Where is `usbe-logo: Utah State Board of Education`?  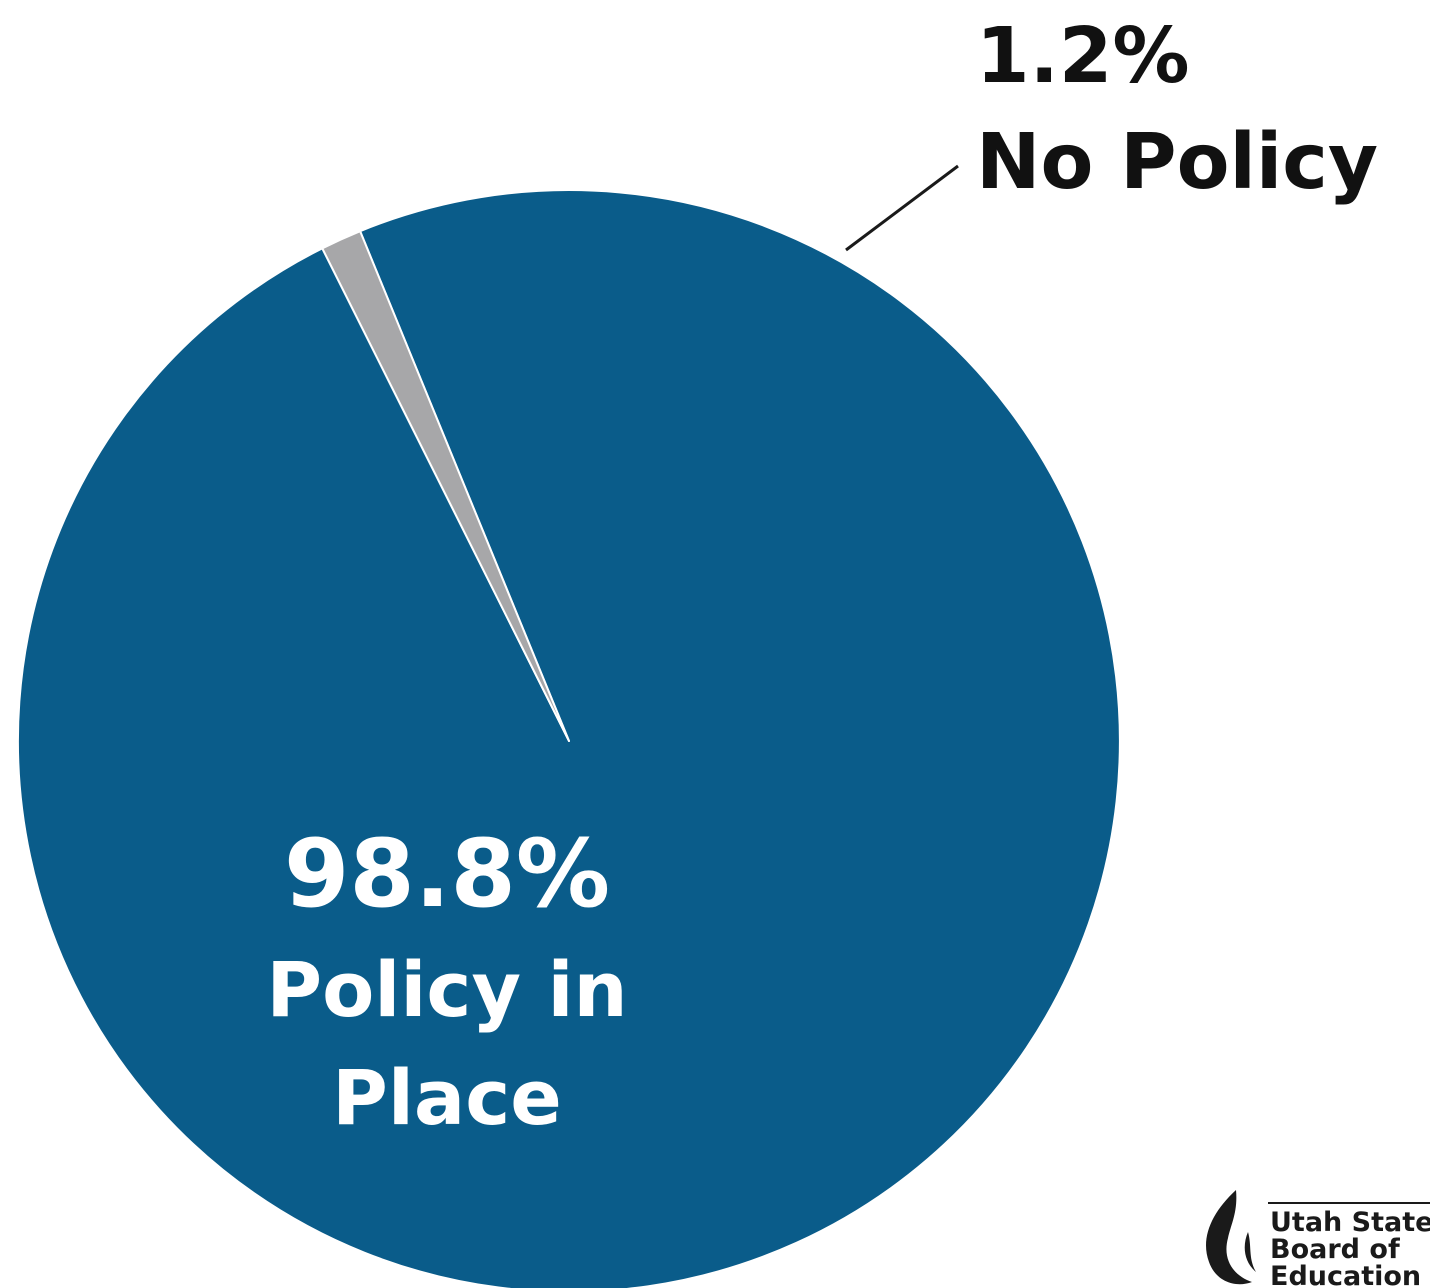
usbe-logo: Utah State Board of Education is located at coordinates (1318, 1239).